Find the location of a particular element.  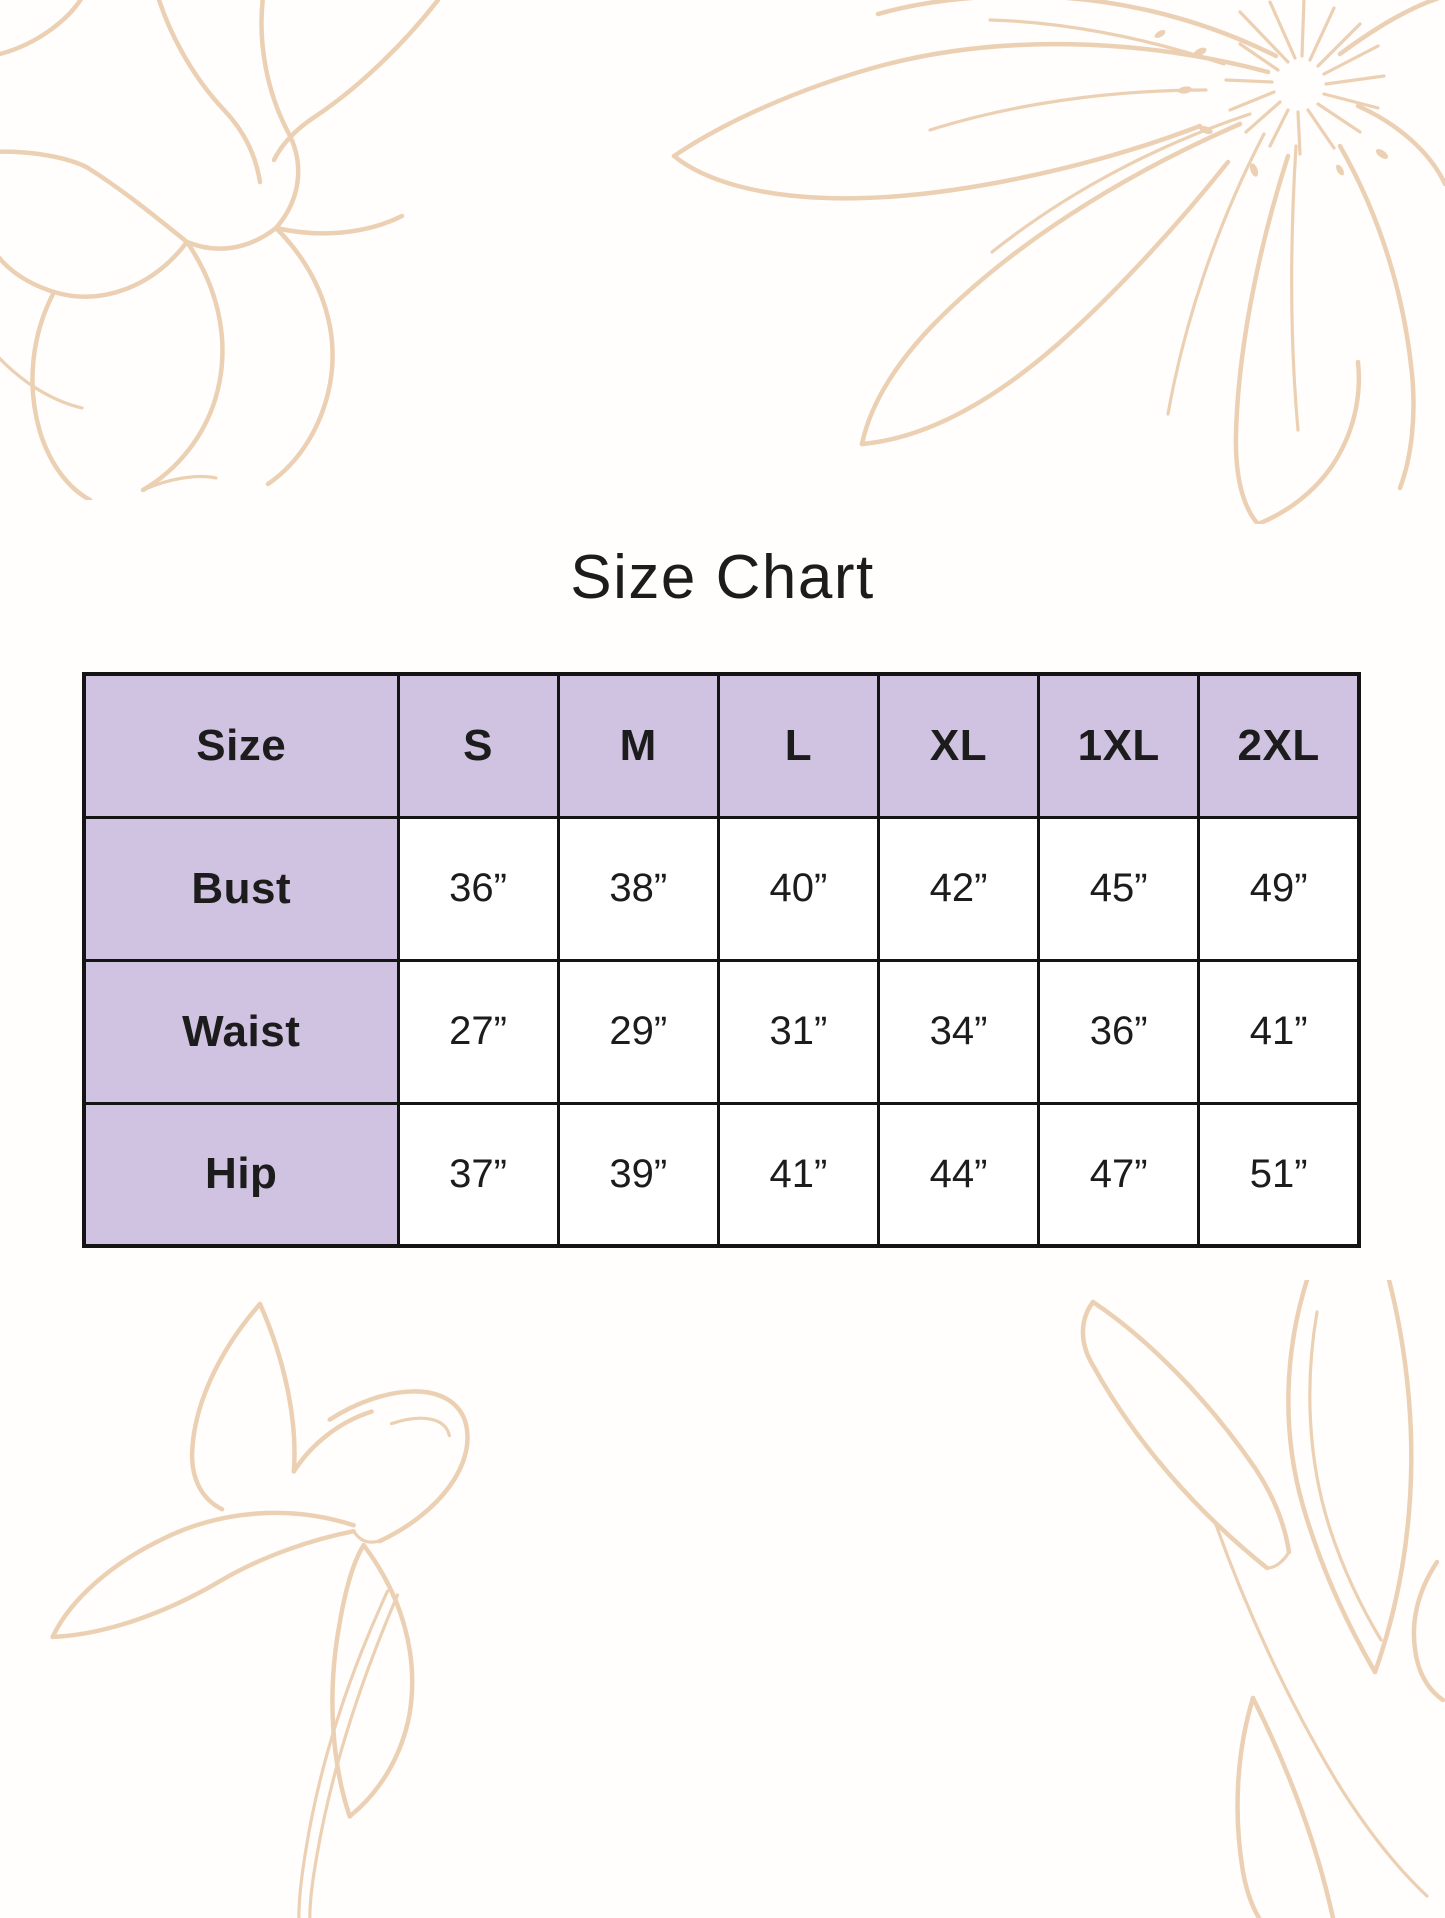

cell-waist-s: 27” is located at coordinates (478, 1031).